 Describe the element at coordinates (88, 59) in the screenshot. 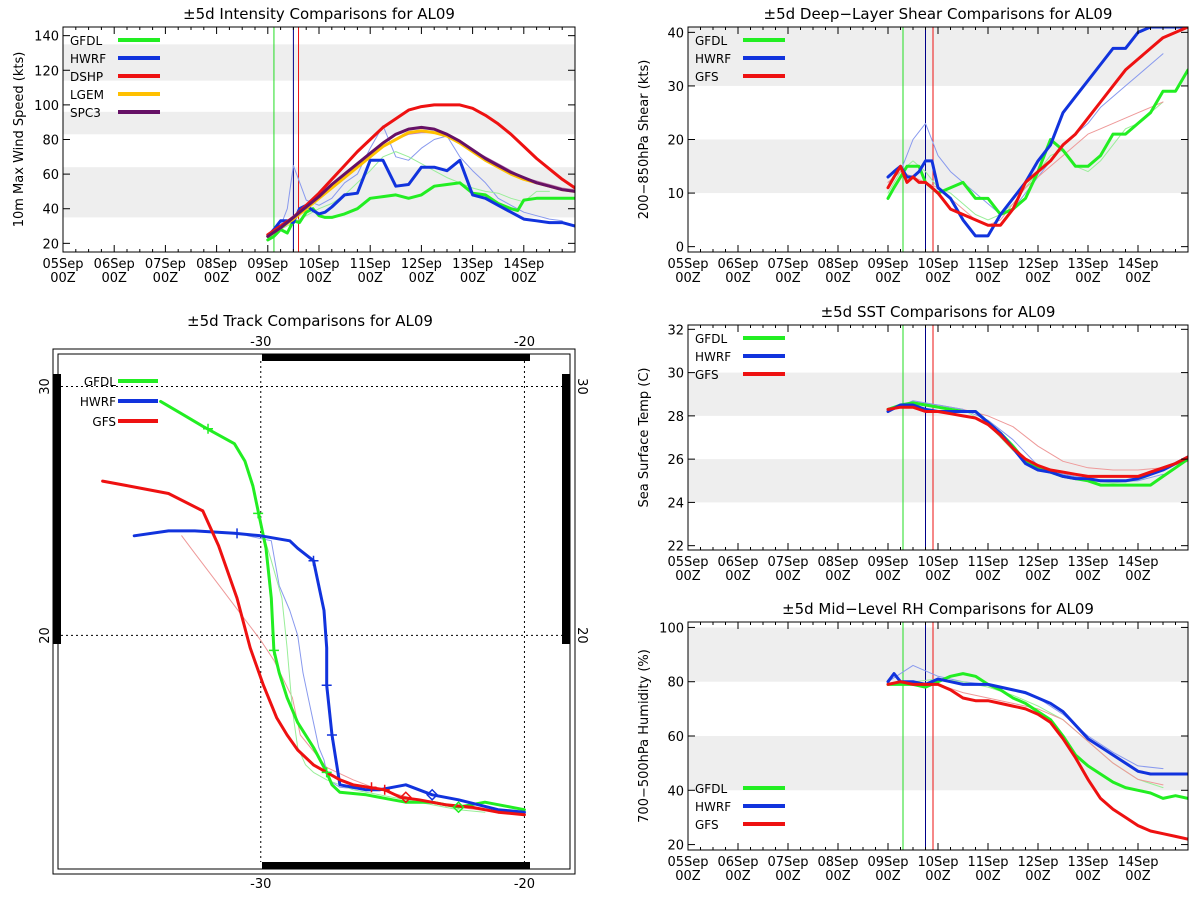

I see `intensity-legend-label: HWRF` at that location.